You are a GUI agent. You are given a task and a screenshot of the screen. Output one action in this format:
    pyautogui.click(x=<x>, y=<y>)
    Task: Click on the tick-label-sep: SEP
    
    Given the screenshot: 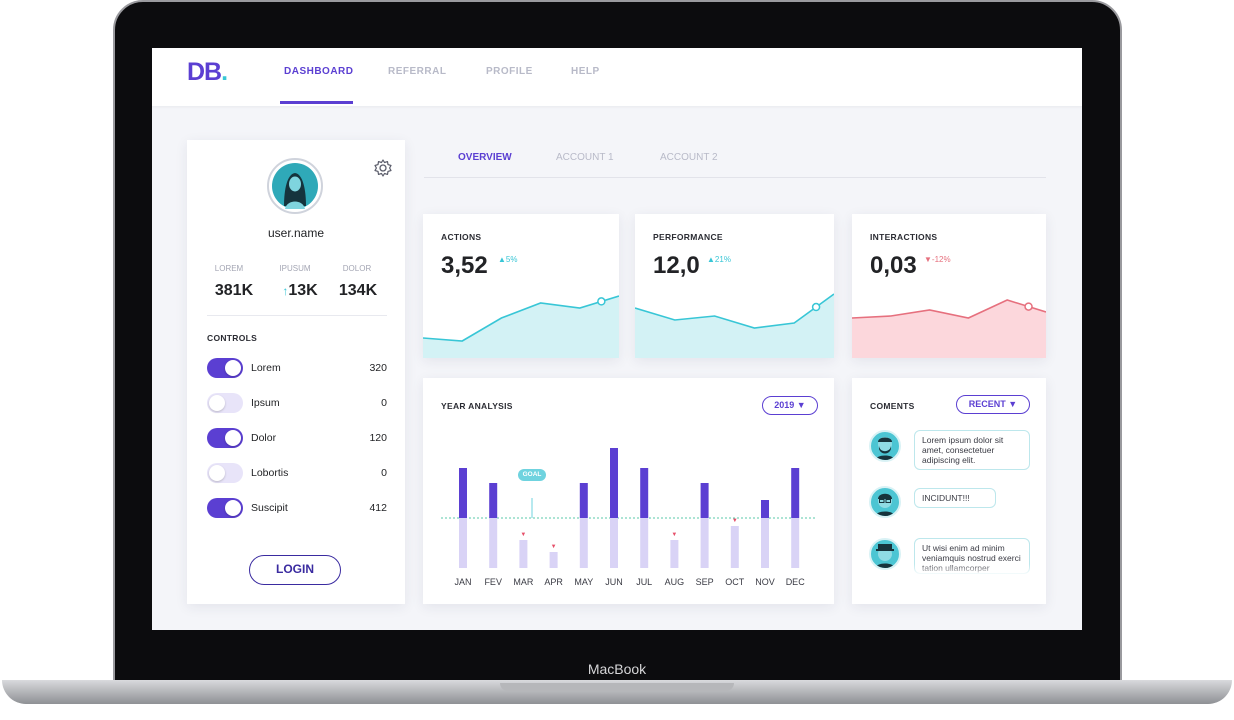 What is the action you would take?
    pyautogui.click(x=705, y=582)
    